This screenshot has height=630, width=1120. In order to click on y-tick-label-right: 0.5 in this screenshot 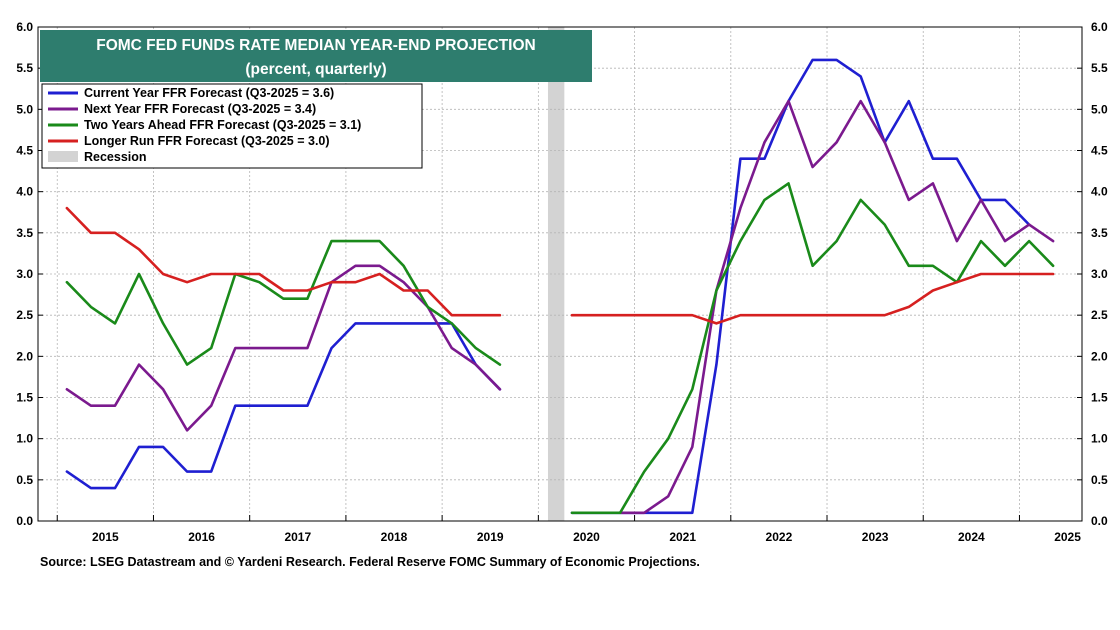, I will do `click(1099, 480)`.